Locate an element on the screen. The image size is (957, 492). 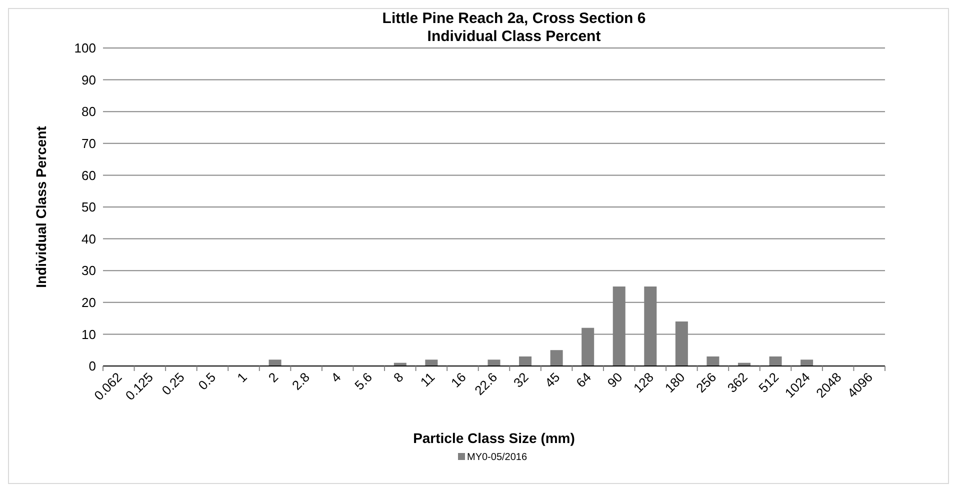
y-tick-label: 70 is located at coordinates (89, 143).